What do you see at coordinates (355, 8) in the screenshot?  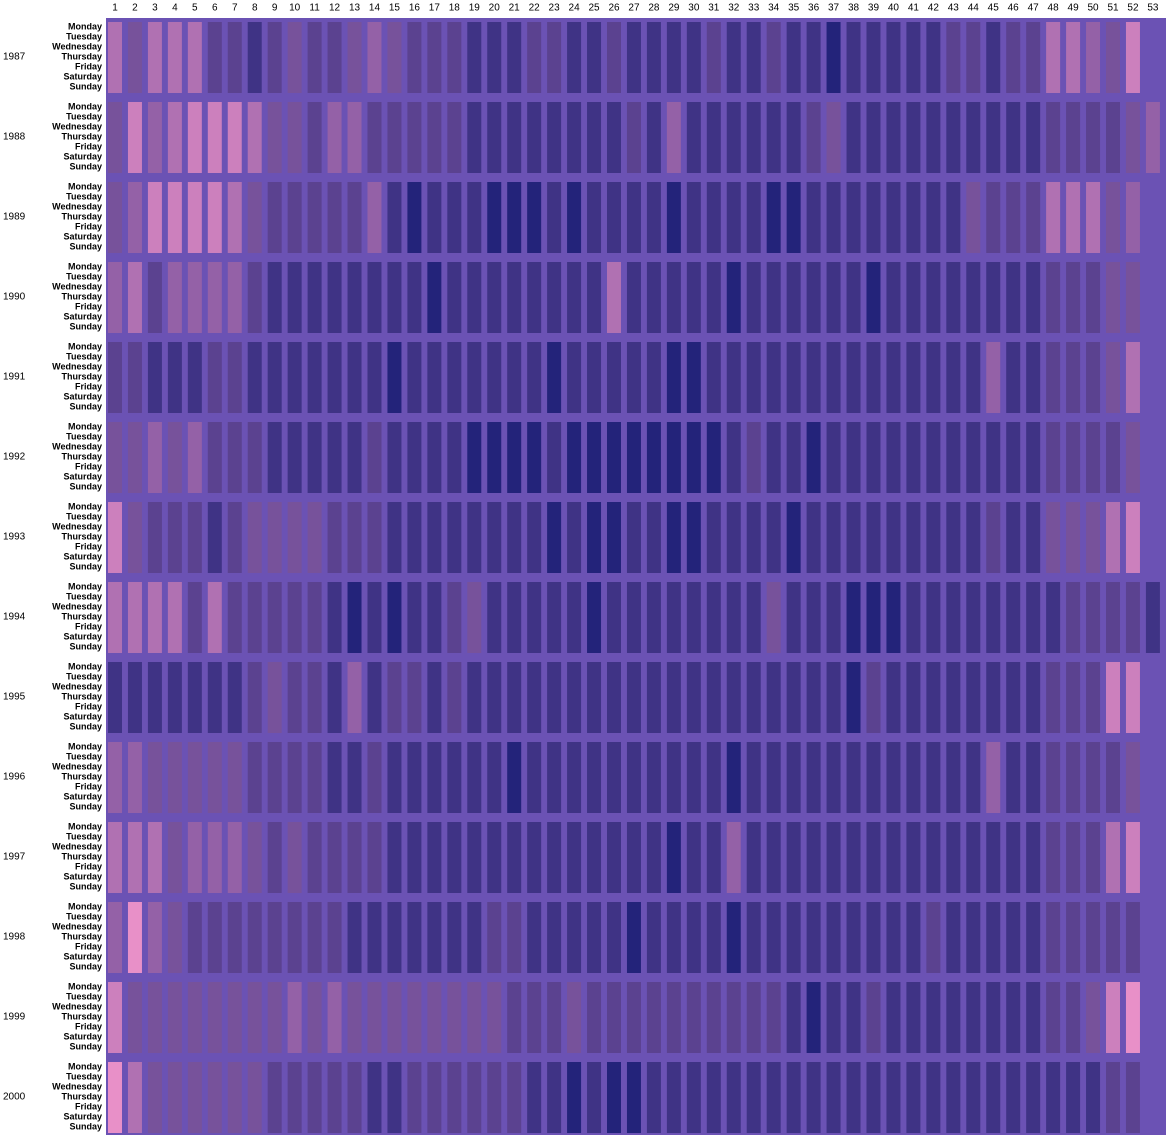 I see `week-label: 13` at bounding box center [355, 8].